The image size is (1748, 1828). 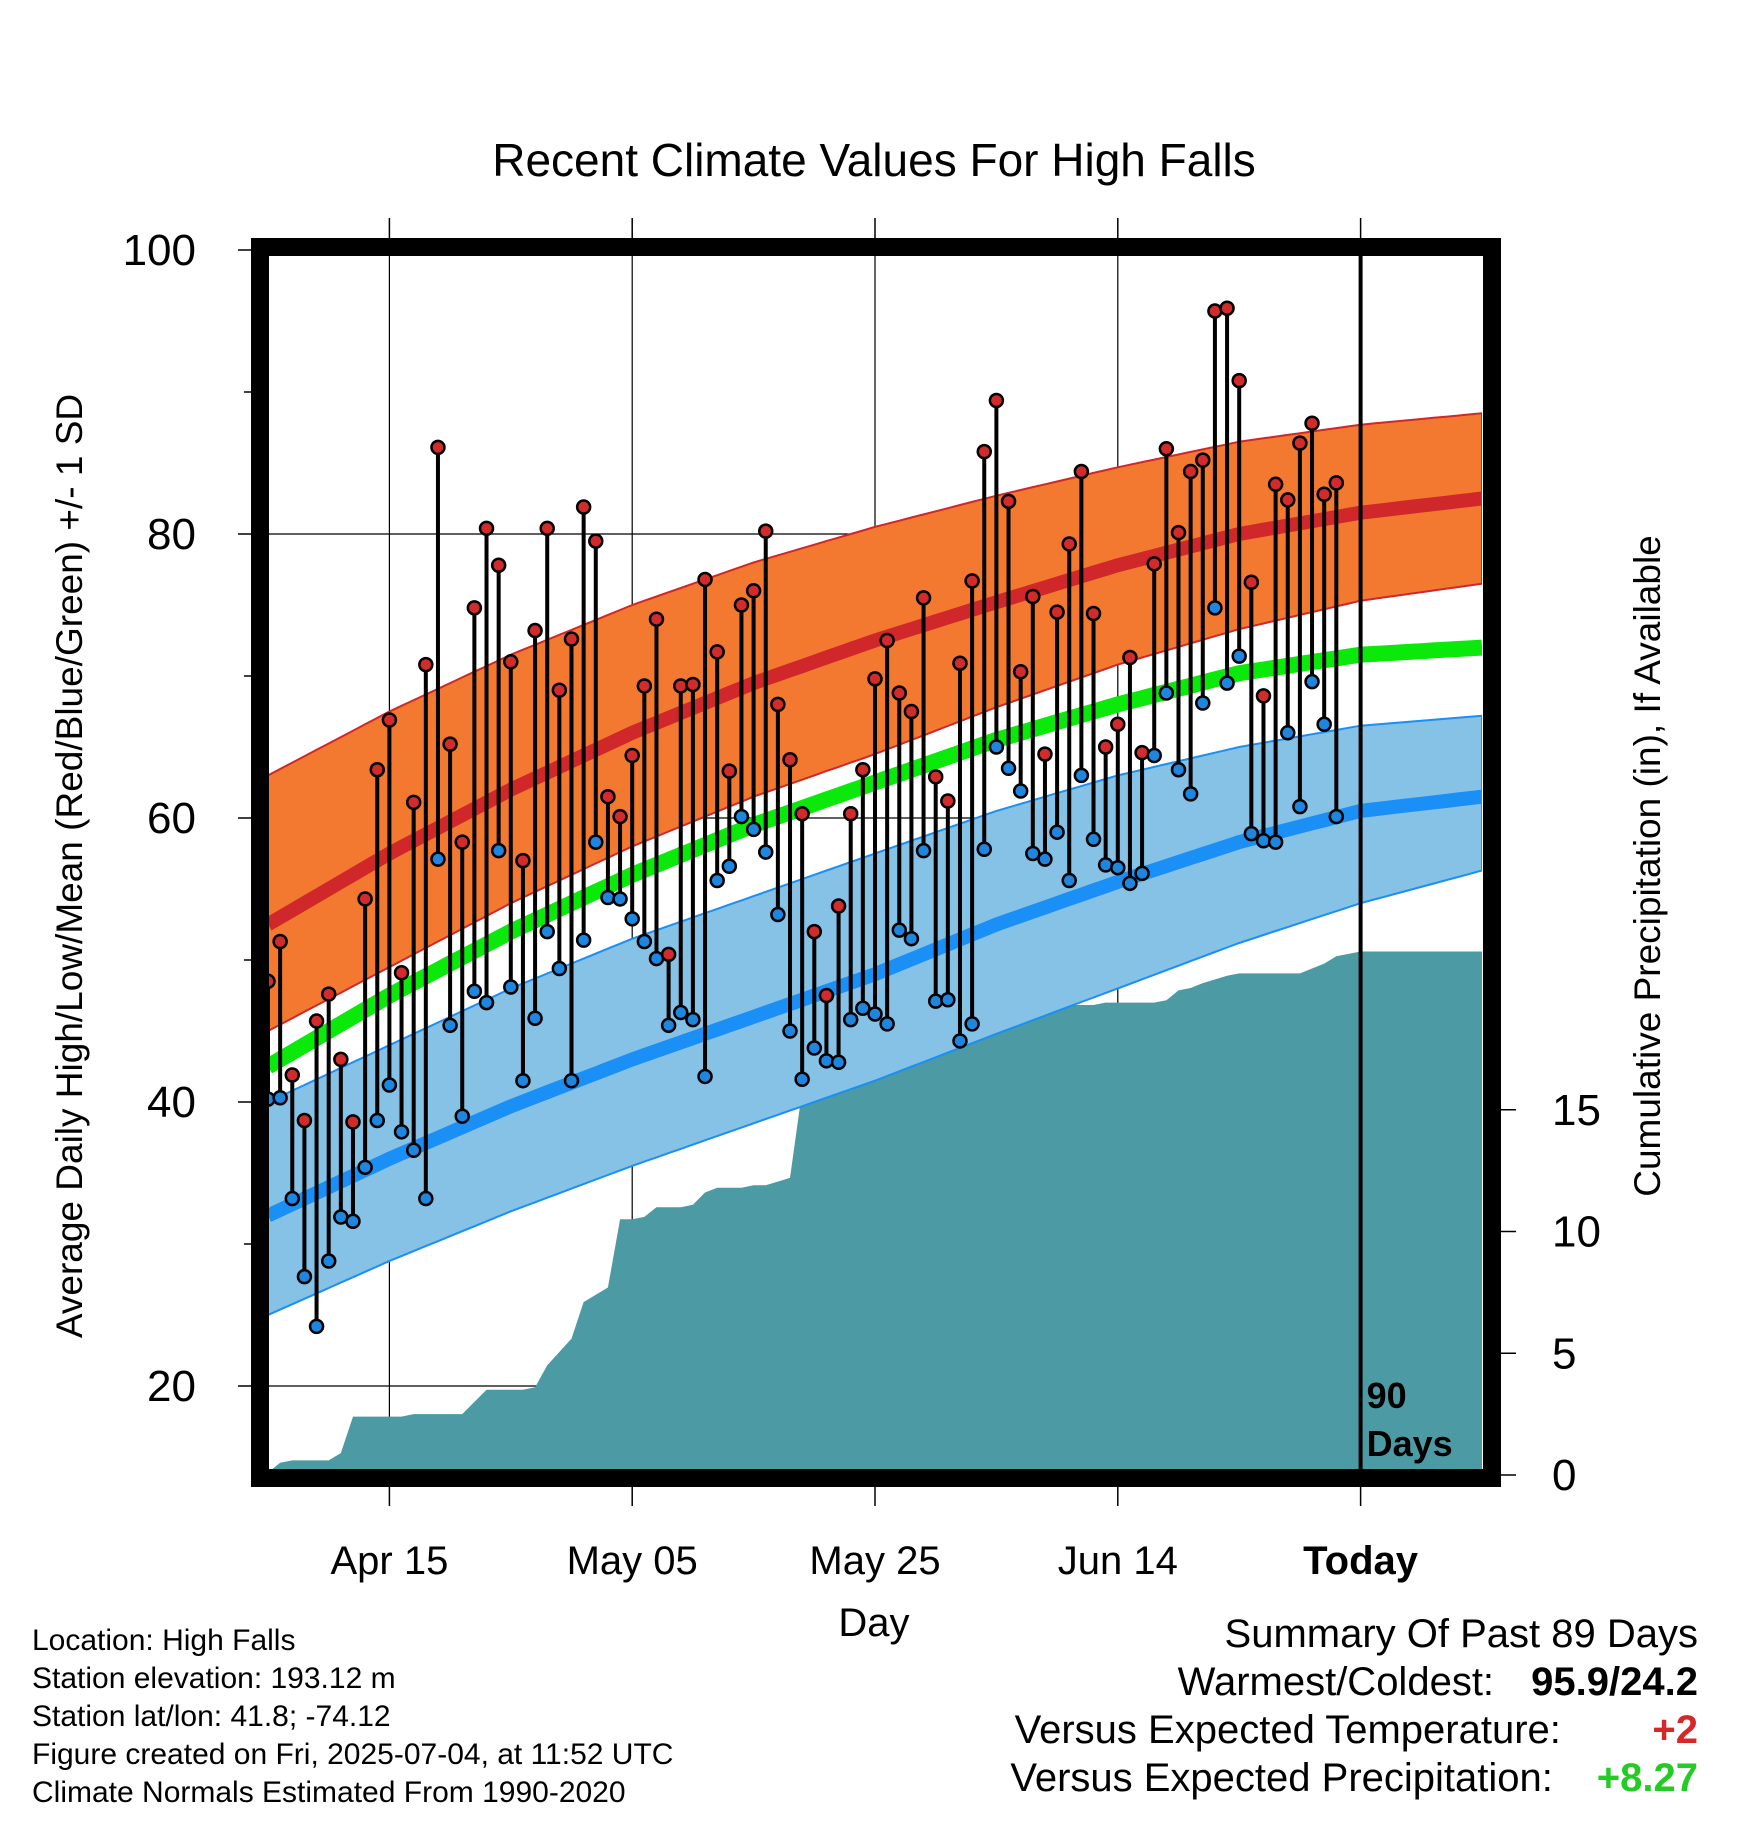 I want to click on summary-title: Summary Of Past 89 Days, so click(x=1461, y=1634).